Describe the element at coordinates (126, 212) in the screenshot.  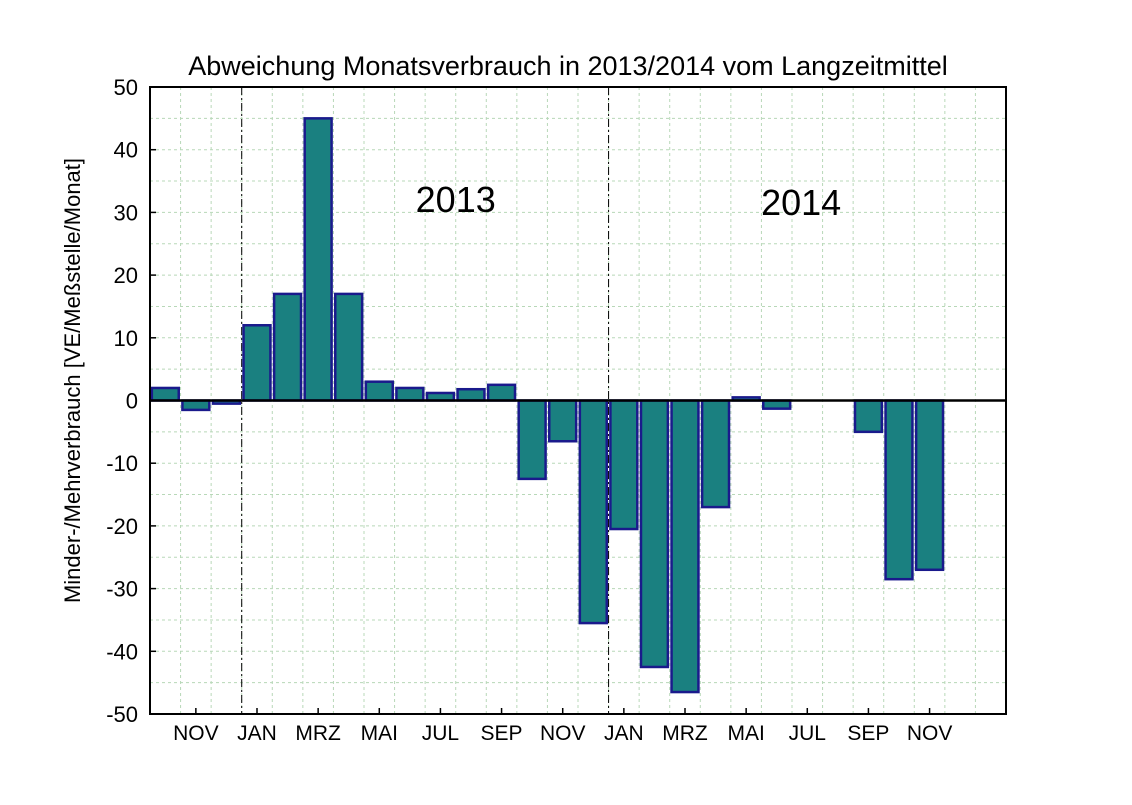
I see `y-tick-label: 30` at that location.